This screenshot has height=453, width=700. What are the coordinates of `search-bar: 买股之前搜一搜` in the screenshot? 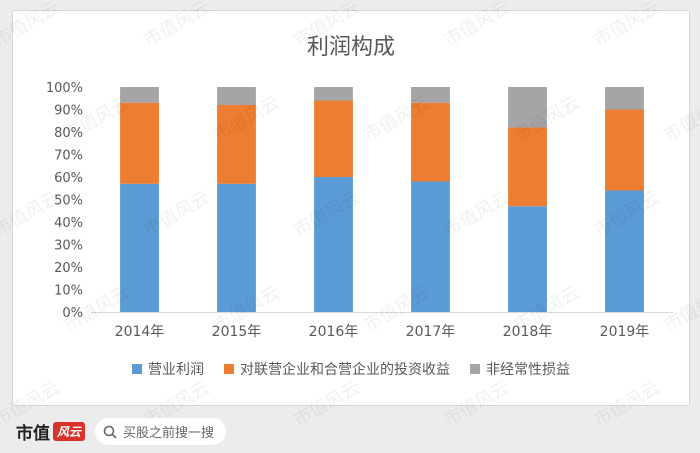 It's located at (161, 431).